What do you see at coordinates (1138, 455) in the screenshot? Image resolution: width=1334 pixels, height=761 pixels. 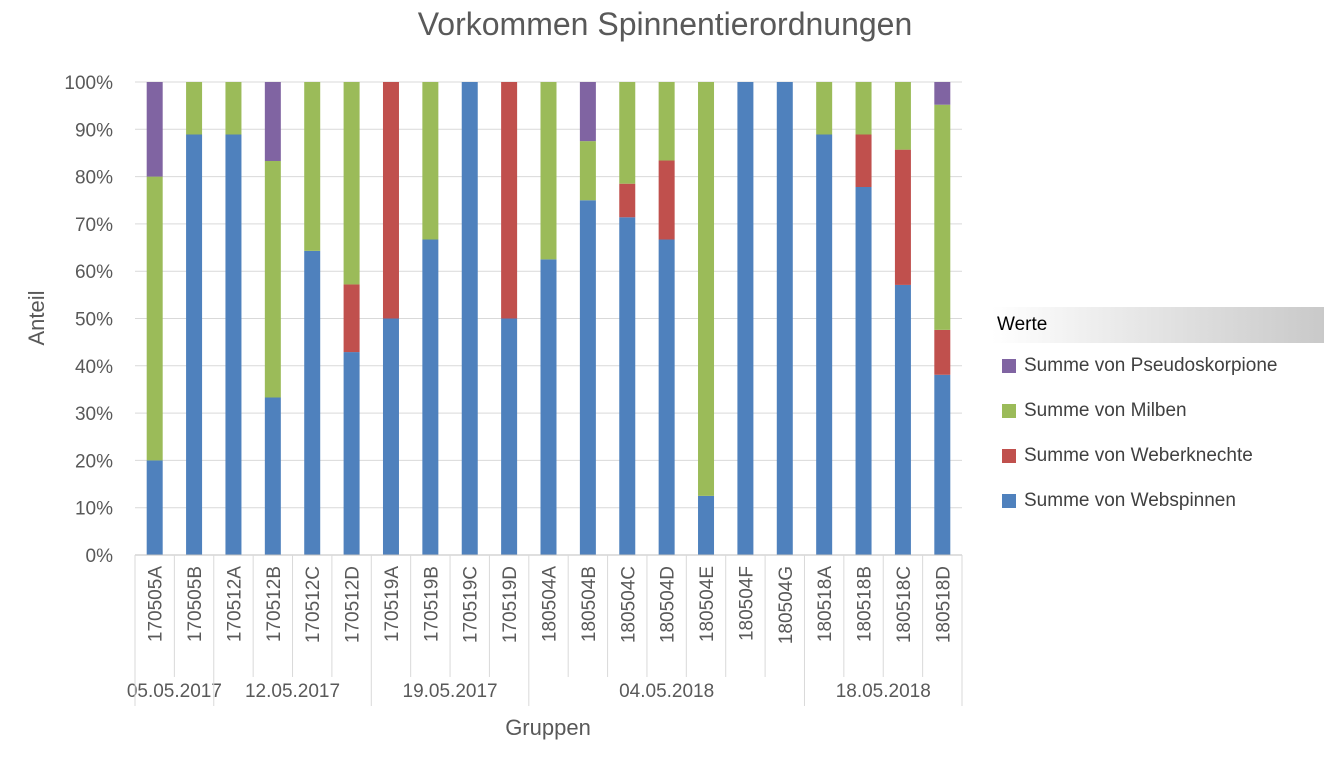 I see `legend-label: Summe von Weberknechte` at bounding box center [1138, 455].